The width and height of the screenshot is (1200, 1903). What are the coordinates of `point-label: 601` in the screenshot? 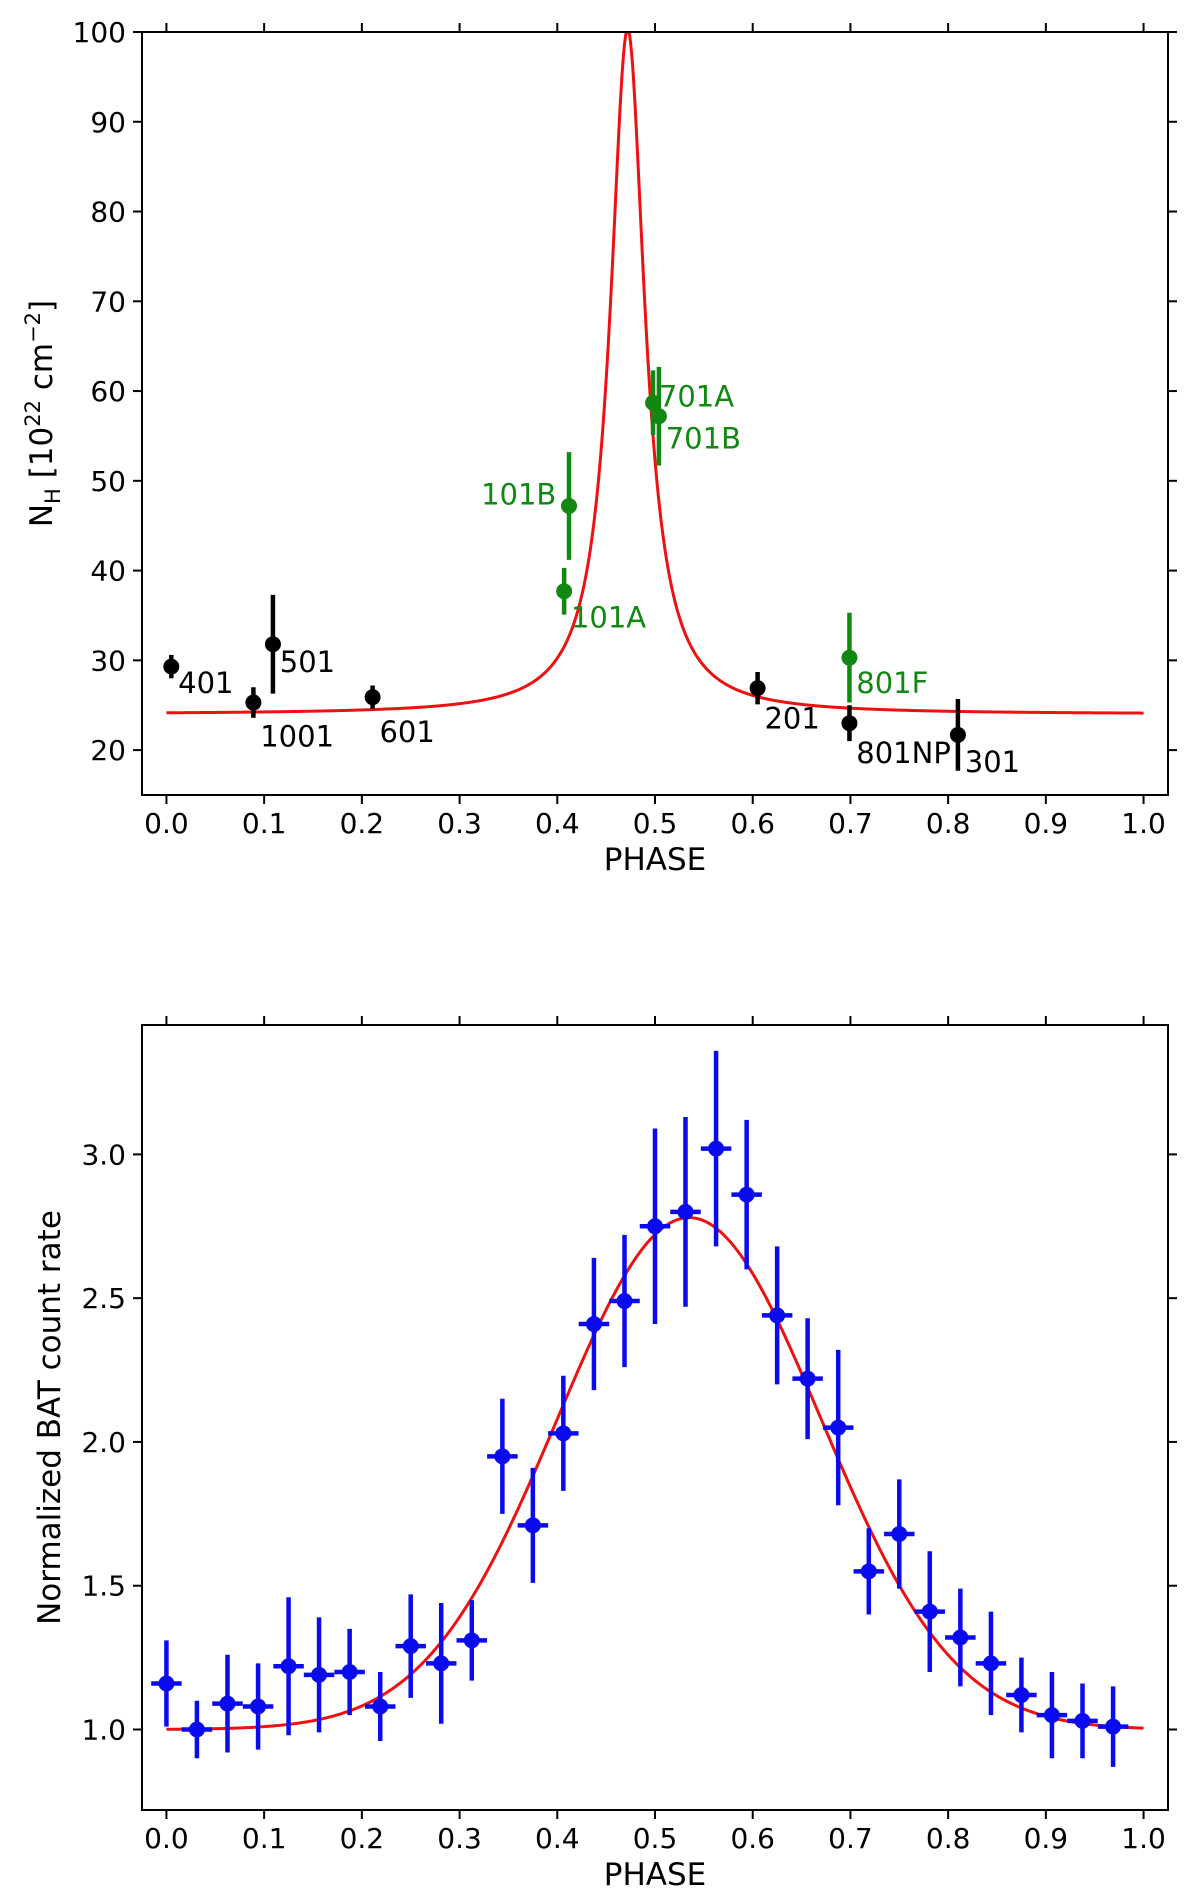 It's located at (406, 732).